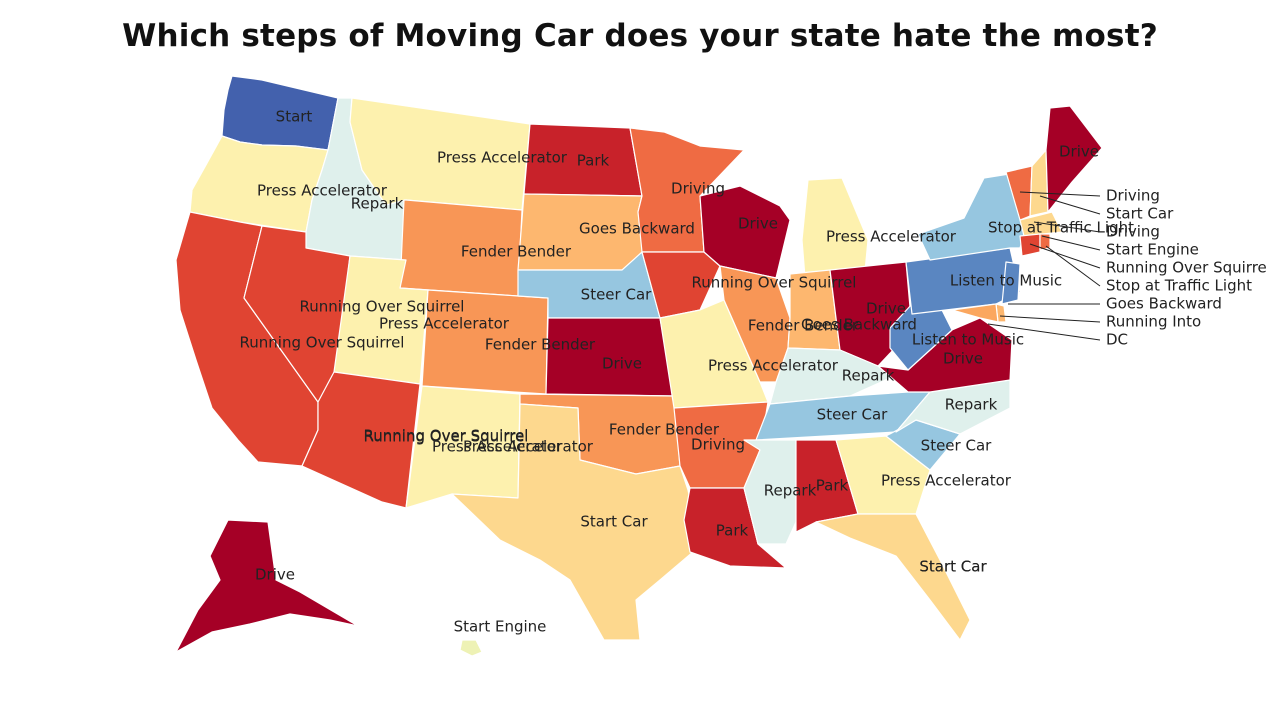  What do you see at coordinates (1030, 245) in the screenshot?
I see `state-connecticut` at bounding box center [1030, 245].